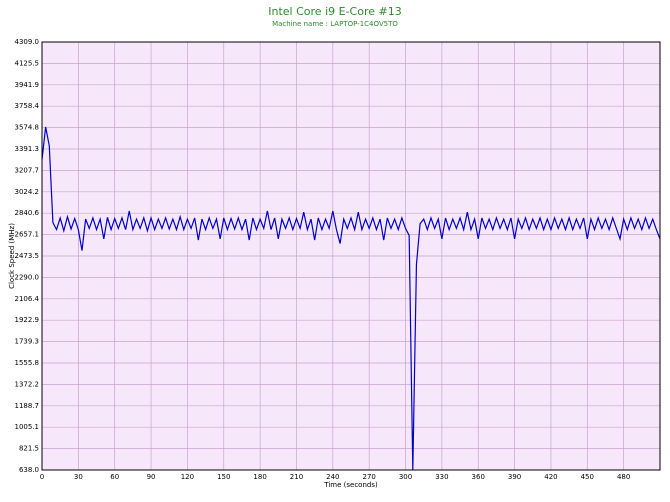 This screenshot has width=670, height=502. What do you see at coordinates (368, 477) in the screenshot?
I see `x-tick-label: 270` at bounding box center [368, 477].